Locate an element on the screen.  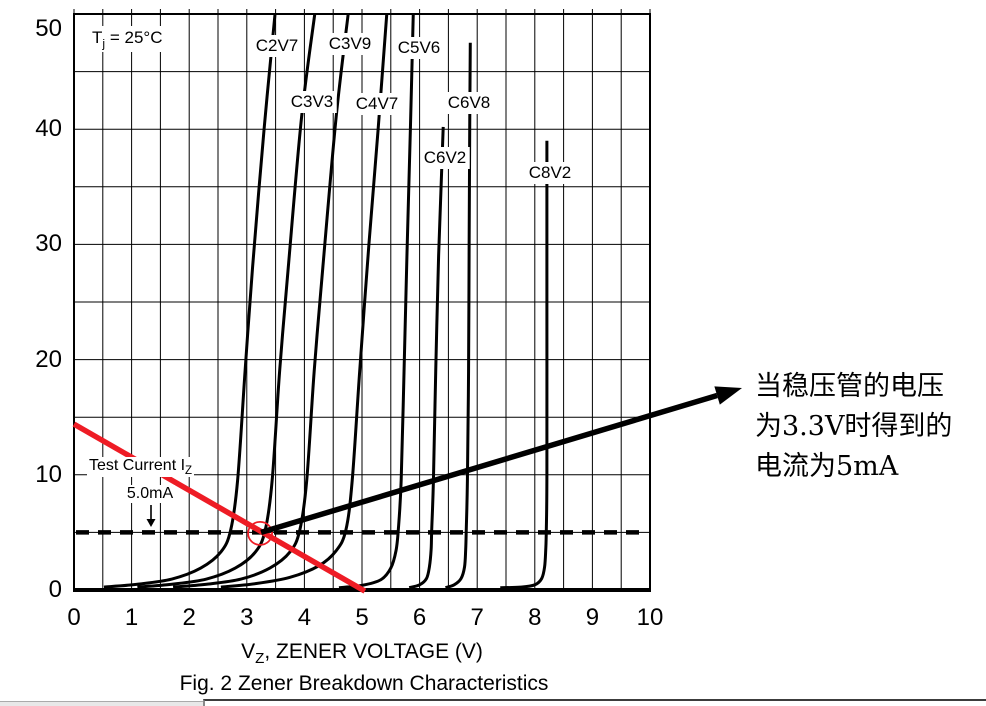
curve-label-c6v2: C6V2 is located at coordinates (445, 158).